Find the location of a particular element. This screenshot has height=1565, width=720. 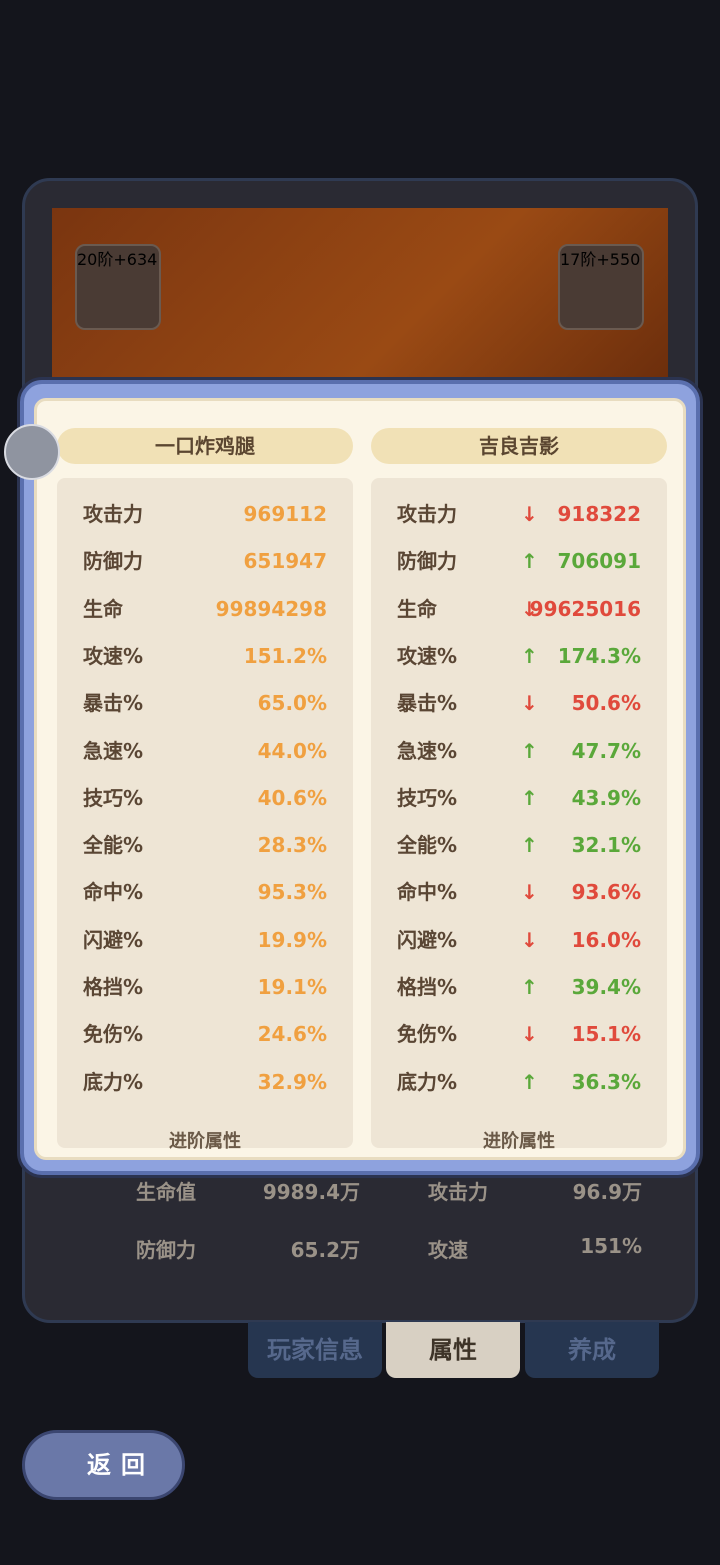

stat-row: 格挡% 19.1% is located at coordinates (205, 987).